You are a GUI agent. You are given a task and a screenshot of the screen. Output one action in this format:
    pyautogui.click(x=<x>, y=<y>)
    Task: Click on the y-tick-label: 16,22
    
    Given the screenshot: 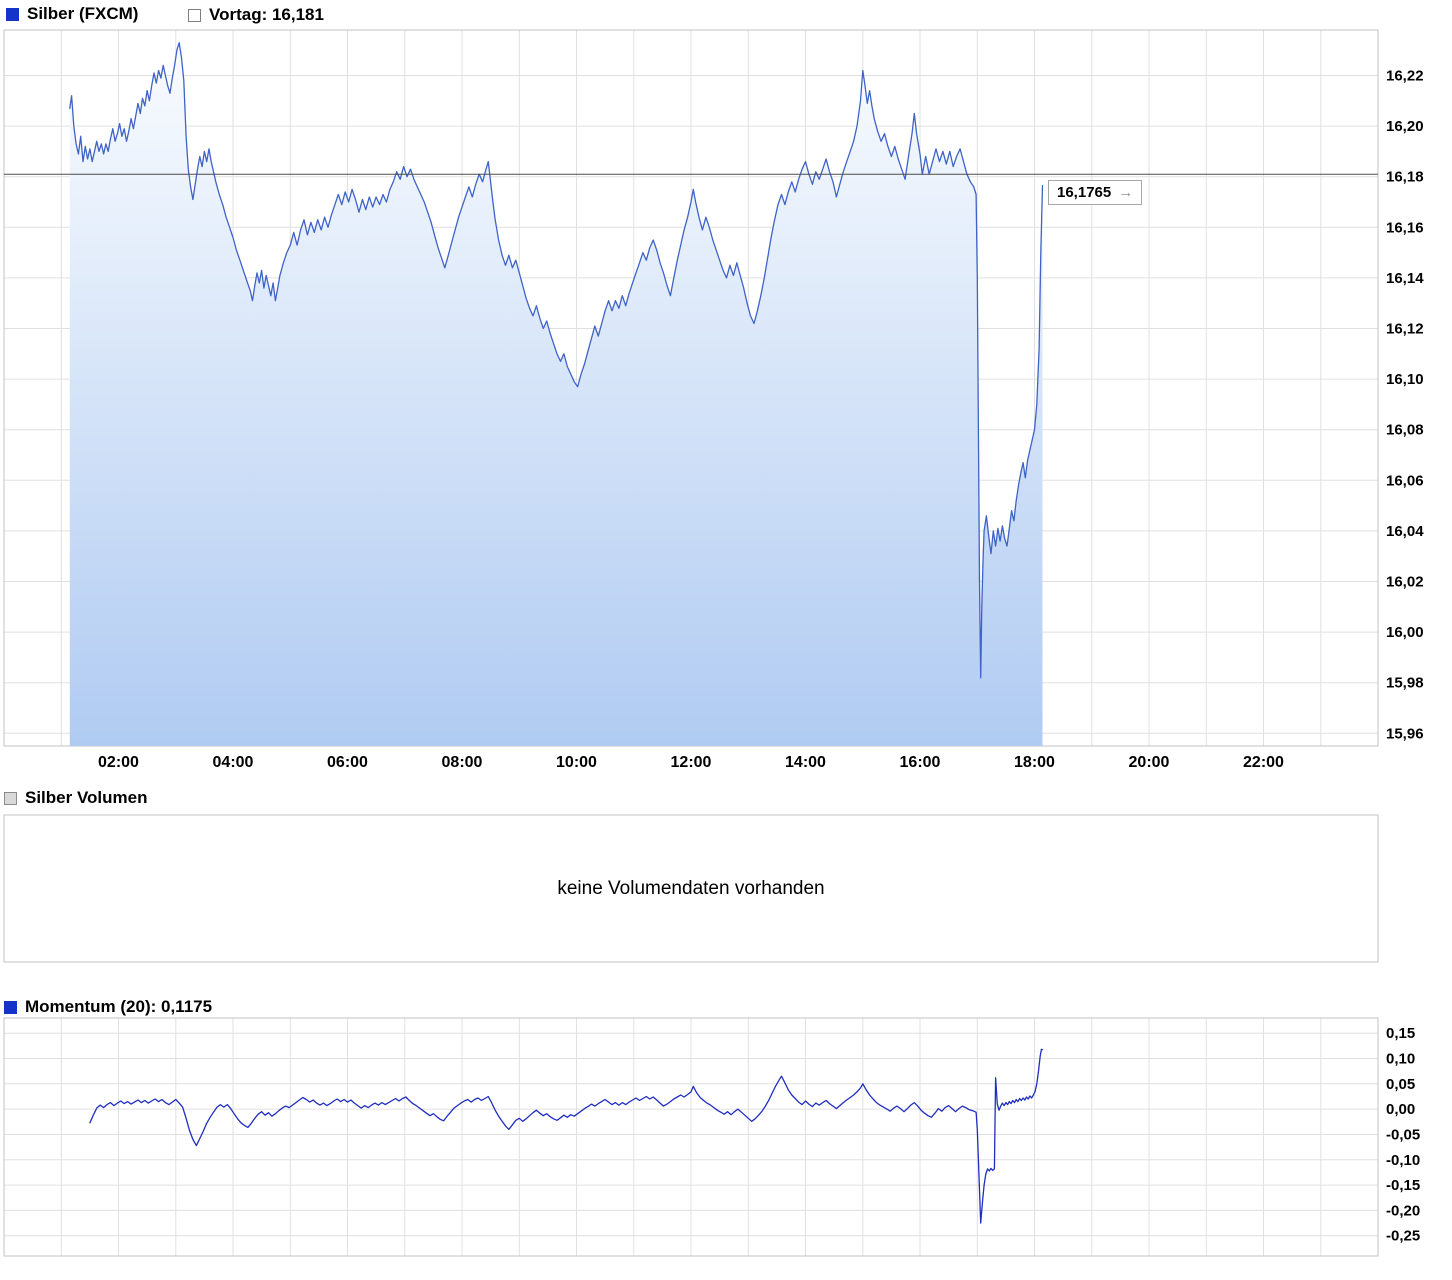 What is the action you would take?
    pyautogui.click(x=1405, y=76)
    